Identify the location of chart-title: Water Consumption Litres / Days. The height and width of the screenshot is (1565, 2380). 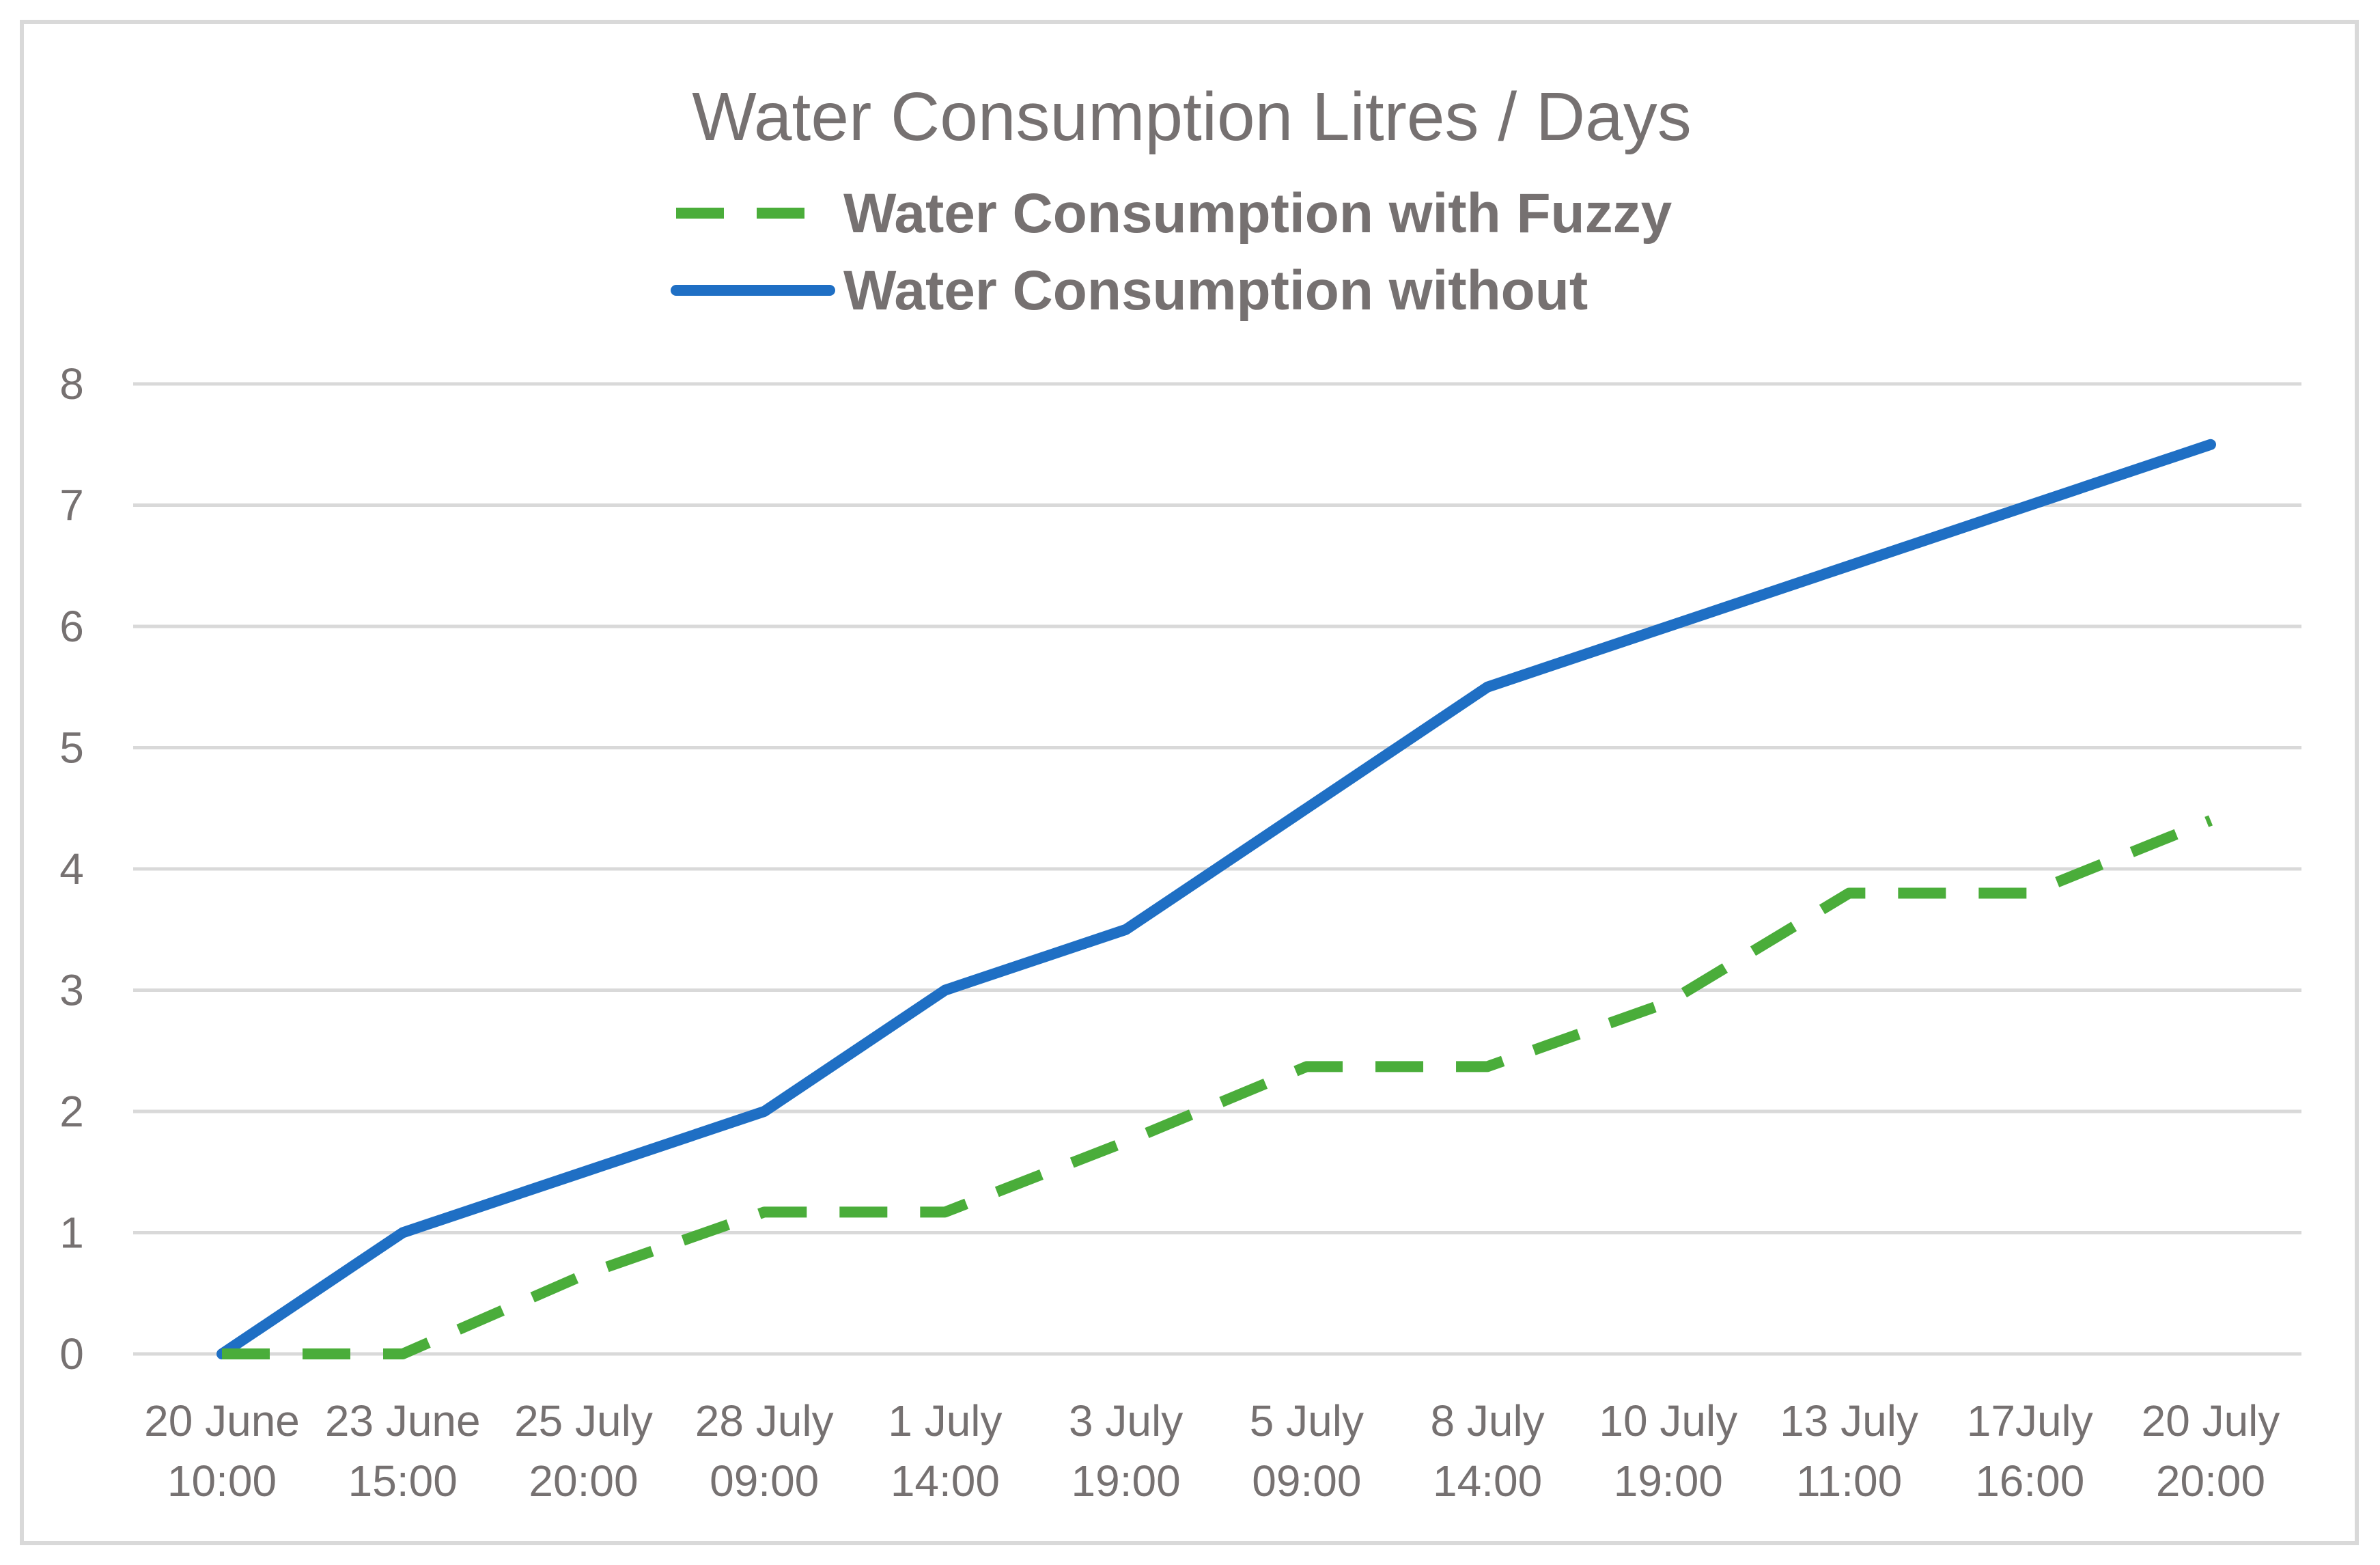
(1191, 117).